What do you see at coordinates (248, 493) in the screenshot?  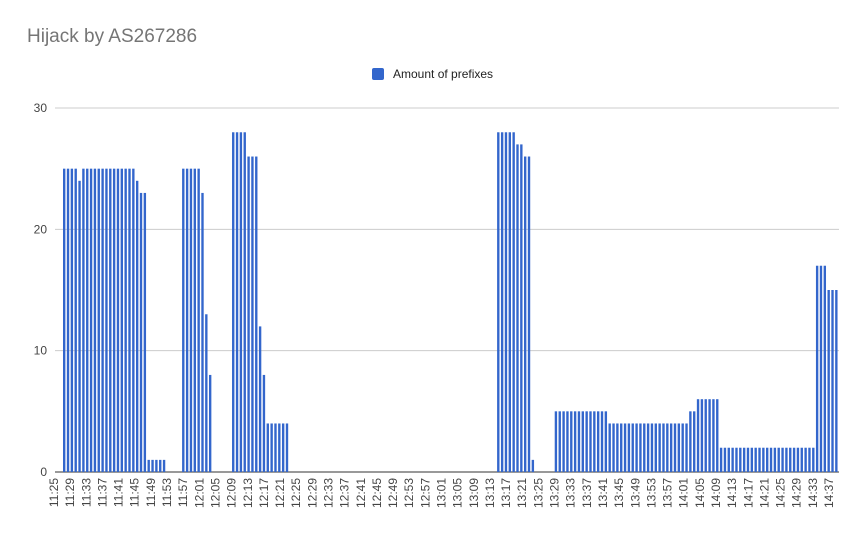 I see `x-tick-label: 12:13` at bounding box center [248, 493].